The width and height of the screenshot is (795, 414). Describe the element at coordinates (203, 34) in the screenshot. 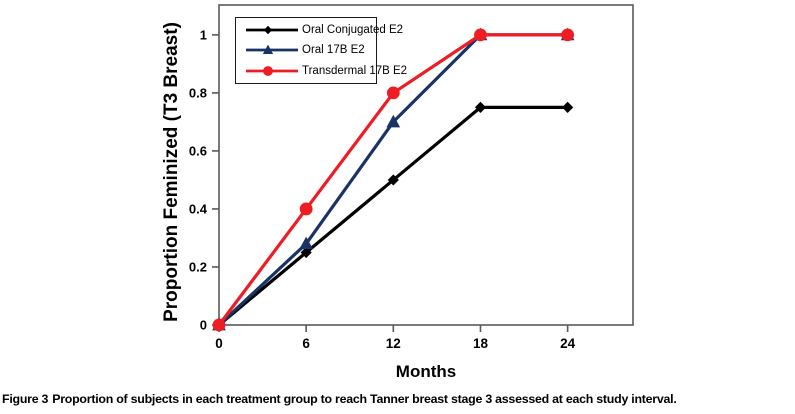

I see `y-tick-label: 1` at that location.